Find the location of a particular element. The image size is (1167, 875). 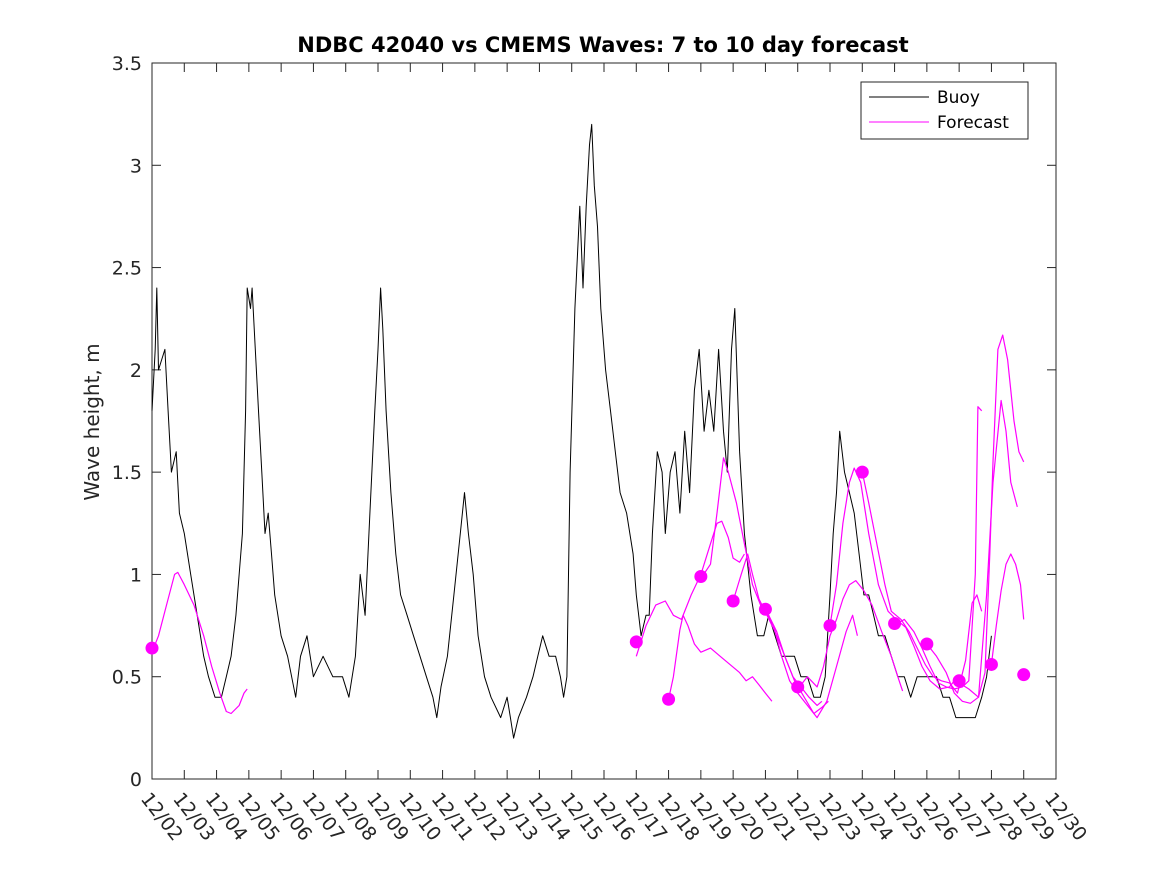

legend-buoy-label: Buoy is located at coordinates (958, 98).